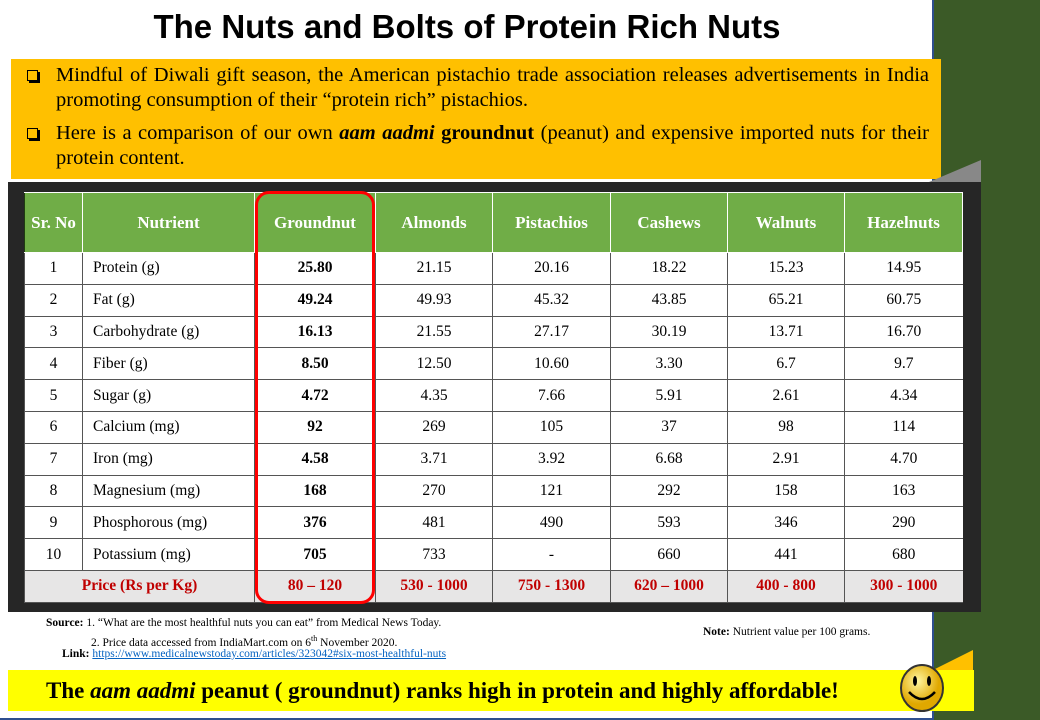 The width and height of the screenshot is (1040, 720). Describe the element at coordinates (551, 268) in the screenshot. I see `nutrient-value: 20.16` at that location.